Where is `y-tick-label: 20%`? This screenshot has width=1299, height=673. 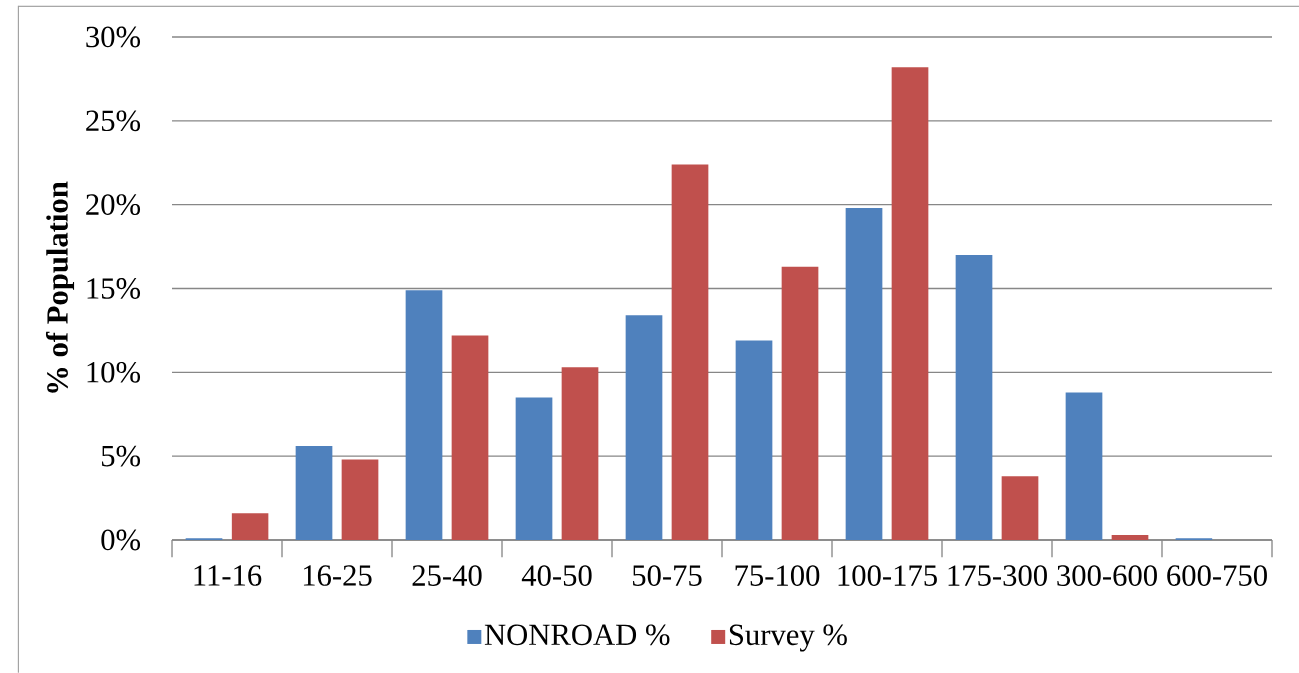 y-tick-label: 20% is located at coordinates (113, 205).